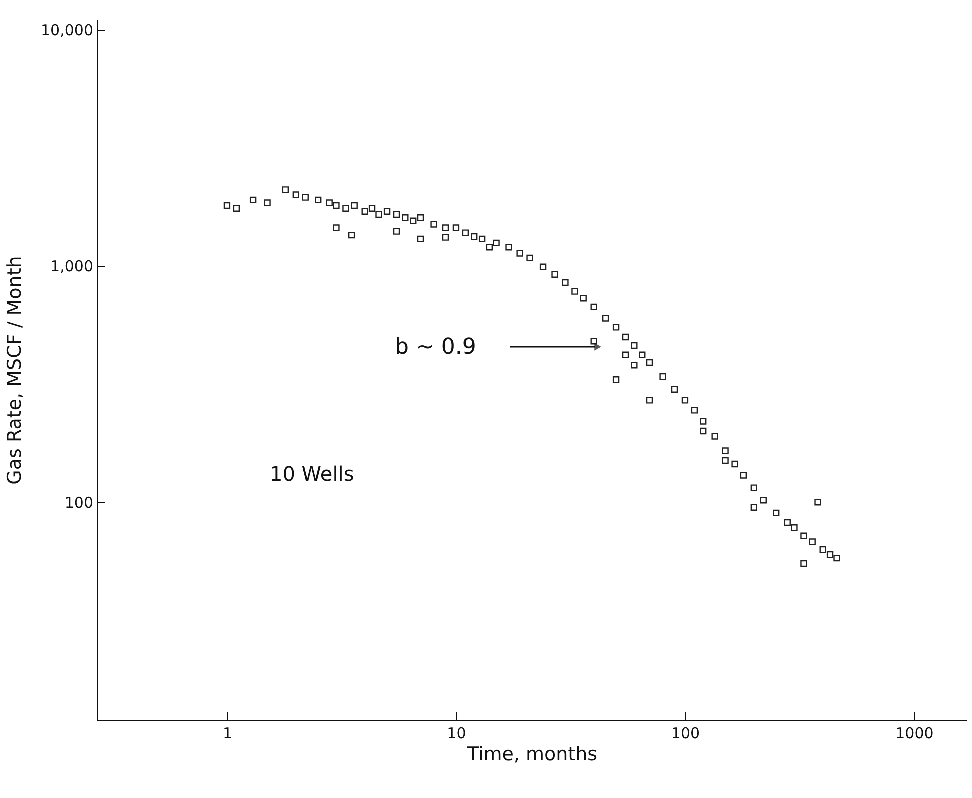 The width and height of the screenshot is (972, 798). What do you see at coordinates (79, 503) in the screenshot?
I see `y-tick-label: 100` at bounding box center [79, 503].